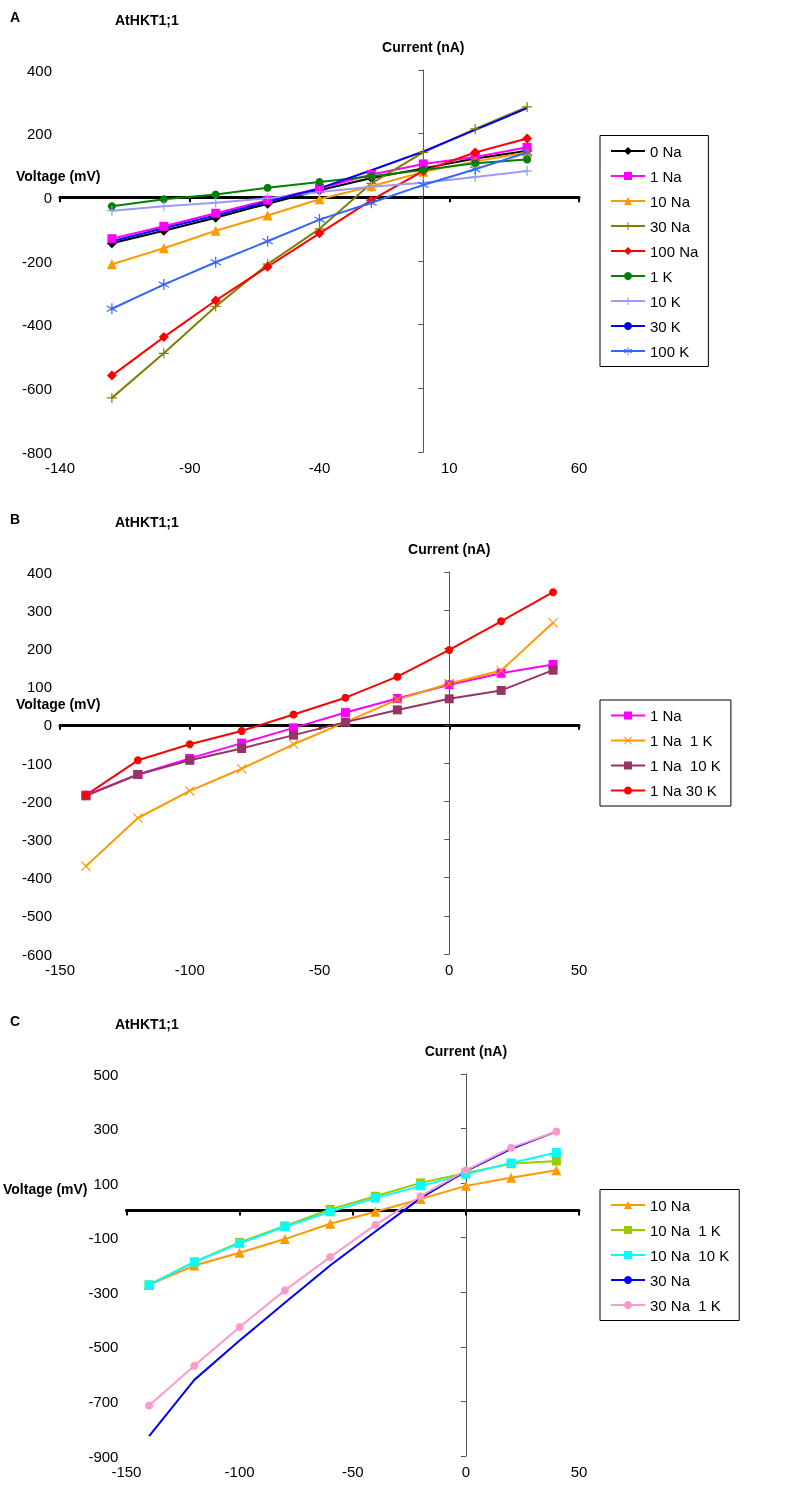 The height and width of the screenshot is (1508, 789). Describe the element at coordinates (685, 1305) in the screenshot. I see `legend-label: 30 Na 1 K` at that location.